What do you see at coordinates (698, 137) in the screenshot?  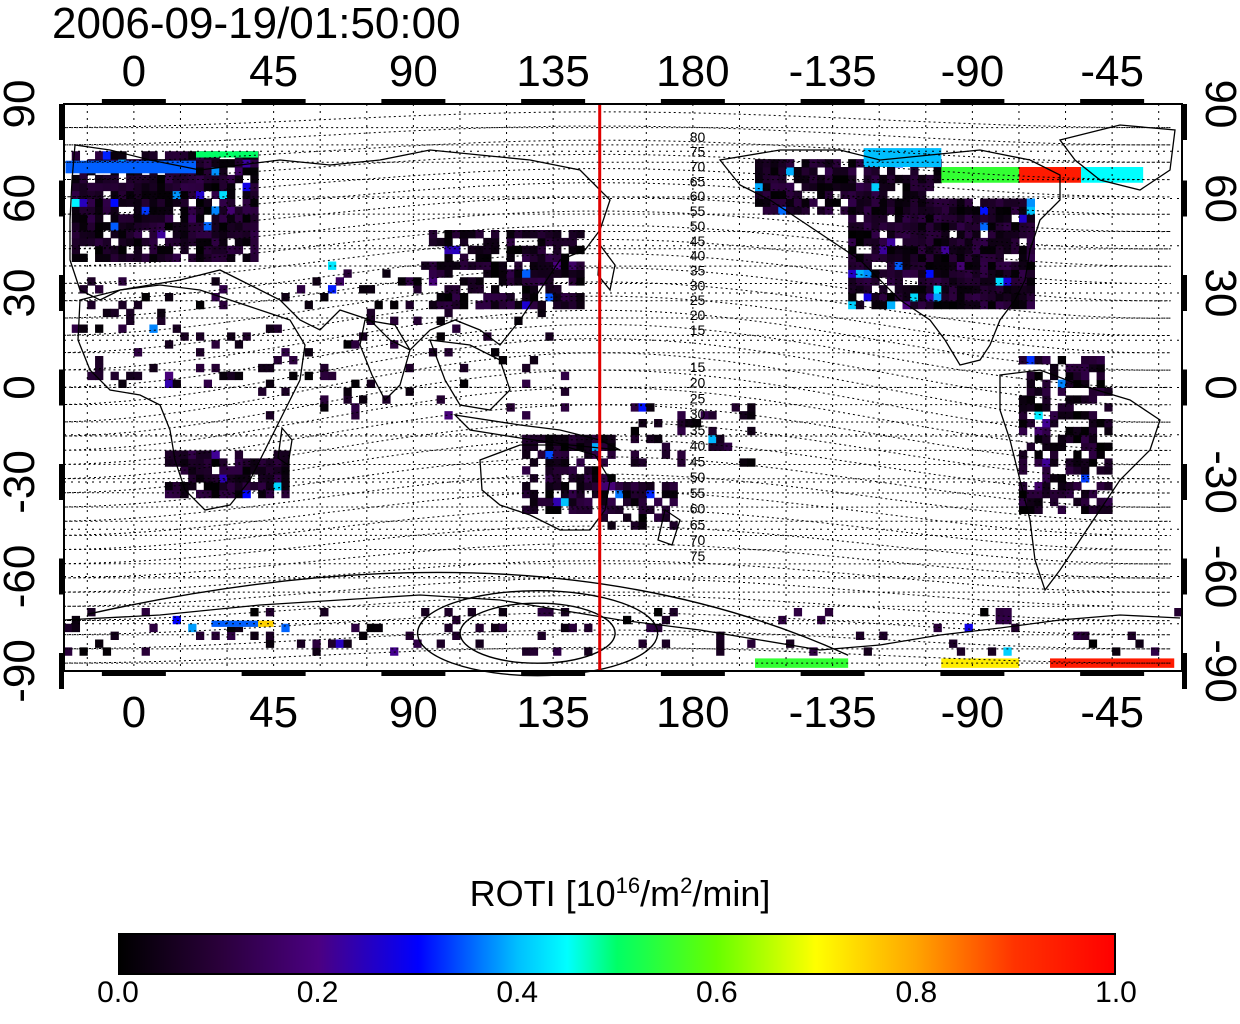 I see `contour-label: 80` at bounding box center [698, 137].